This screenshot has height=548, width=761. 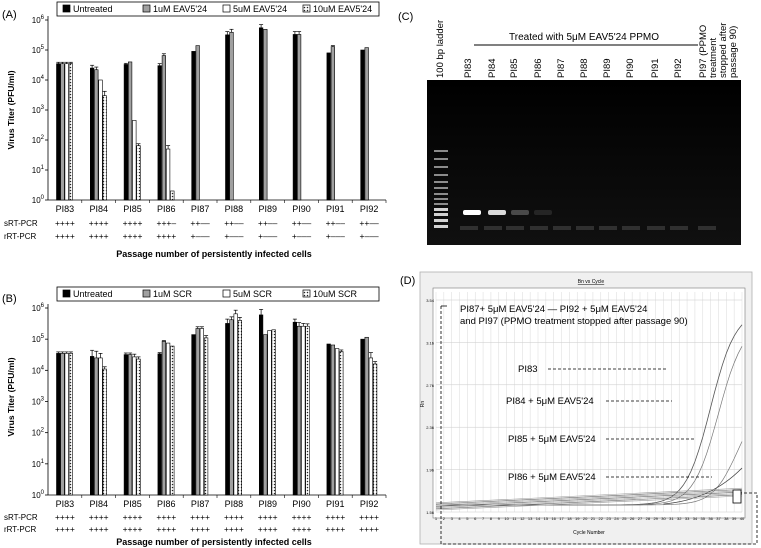 What do you see at coordinates (130, 425) in the screenshot?
I see `bar-1um-scr-pi85` at bounding box center [130, 425].